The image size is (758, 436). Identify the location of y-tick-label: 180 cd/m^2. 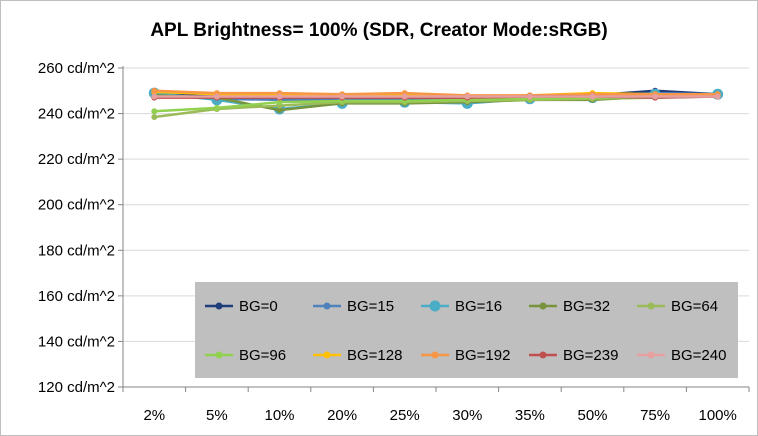
(76, 250).